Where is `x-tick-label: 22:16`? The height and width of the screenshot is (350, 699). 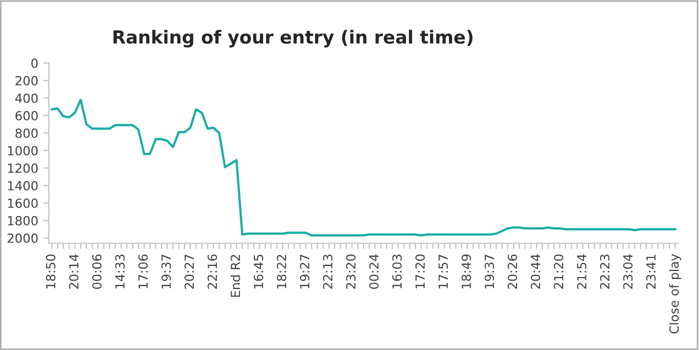 x-tick-label: 22:16 is located at coordinates (213, 271).